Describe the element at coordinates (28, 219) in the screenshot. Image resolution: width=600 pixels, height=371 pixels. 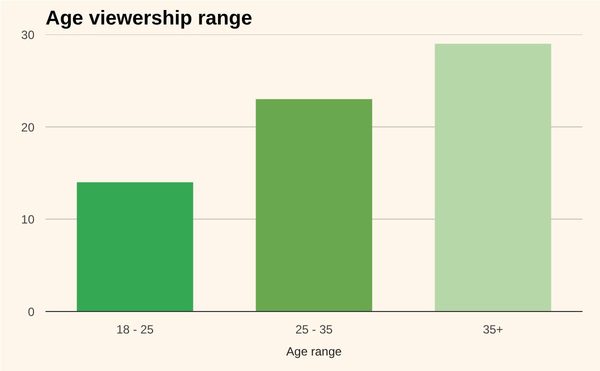
I see `y-tick-label: 10` at that location.